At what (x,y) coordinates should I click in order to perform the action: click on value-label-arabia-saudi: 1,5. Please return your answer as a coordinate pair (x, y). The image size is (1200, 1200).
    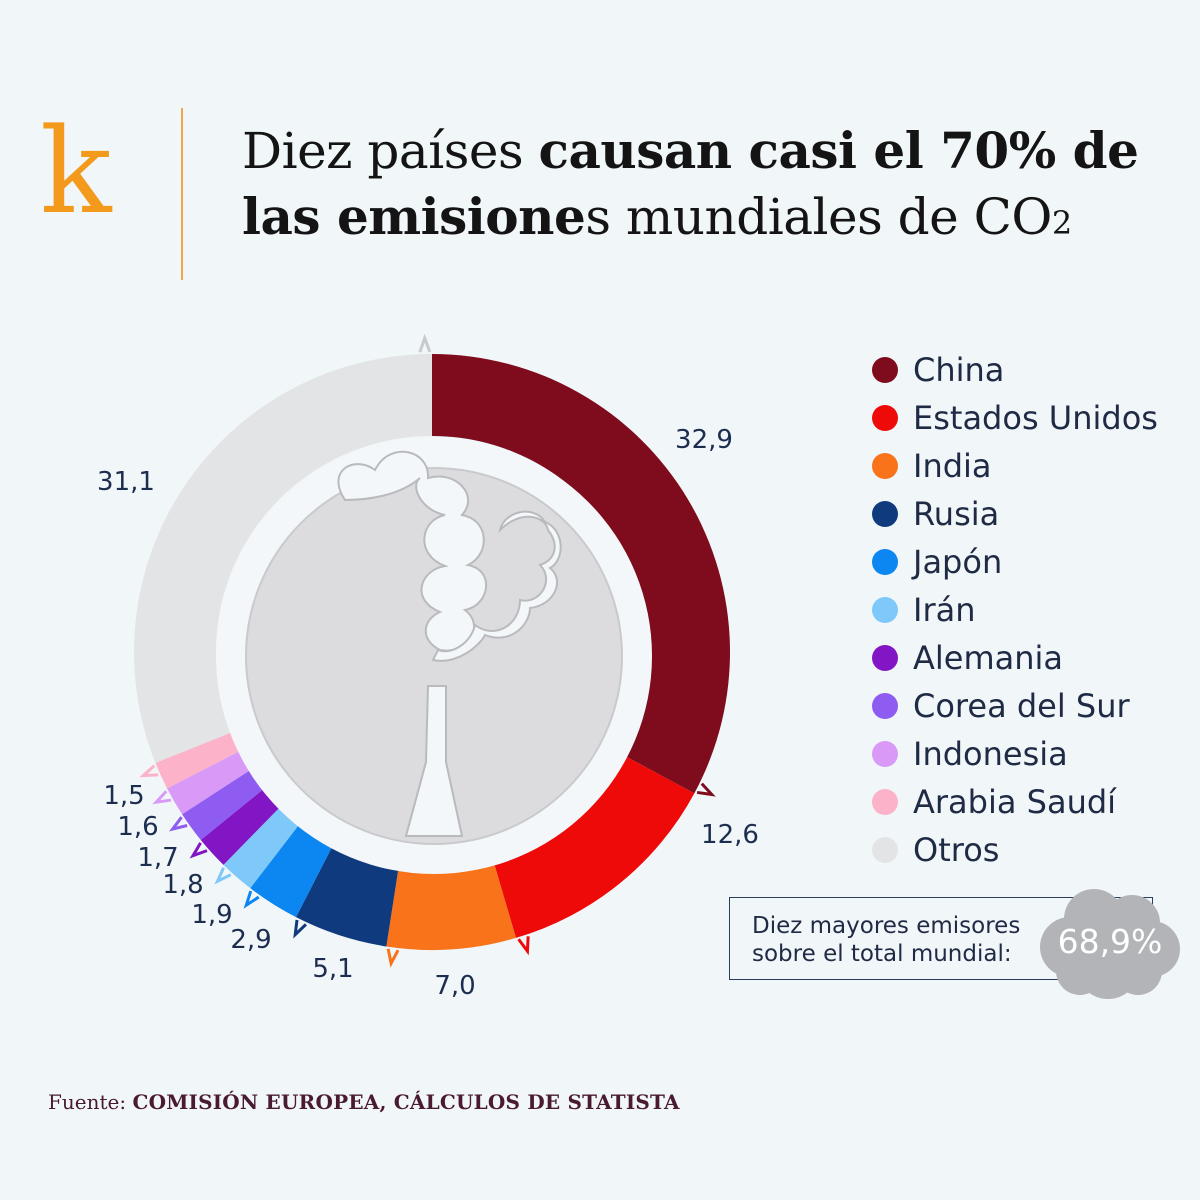
    Looking at the image, I should click on (123, 796).